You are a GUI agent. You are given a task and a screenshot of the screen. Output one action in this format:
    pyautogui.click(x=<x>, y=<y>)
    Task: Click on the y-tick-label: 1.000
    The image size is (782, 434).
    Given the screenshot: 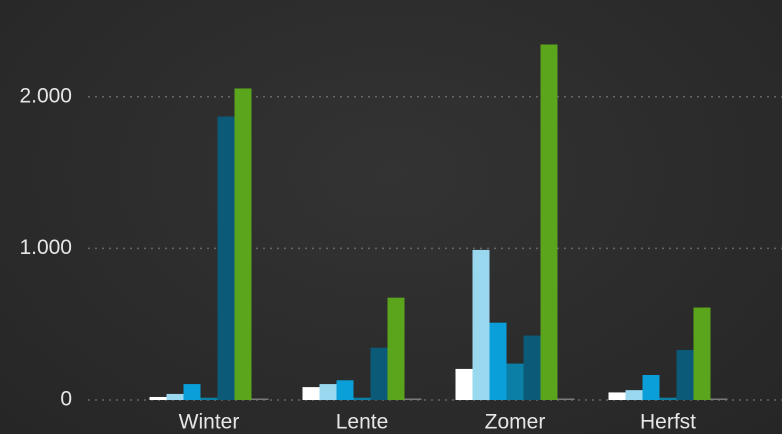 What is the action you would take?
    pyautogui.click(x=45, y=247)
    